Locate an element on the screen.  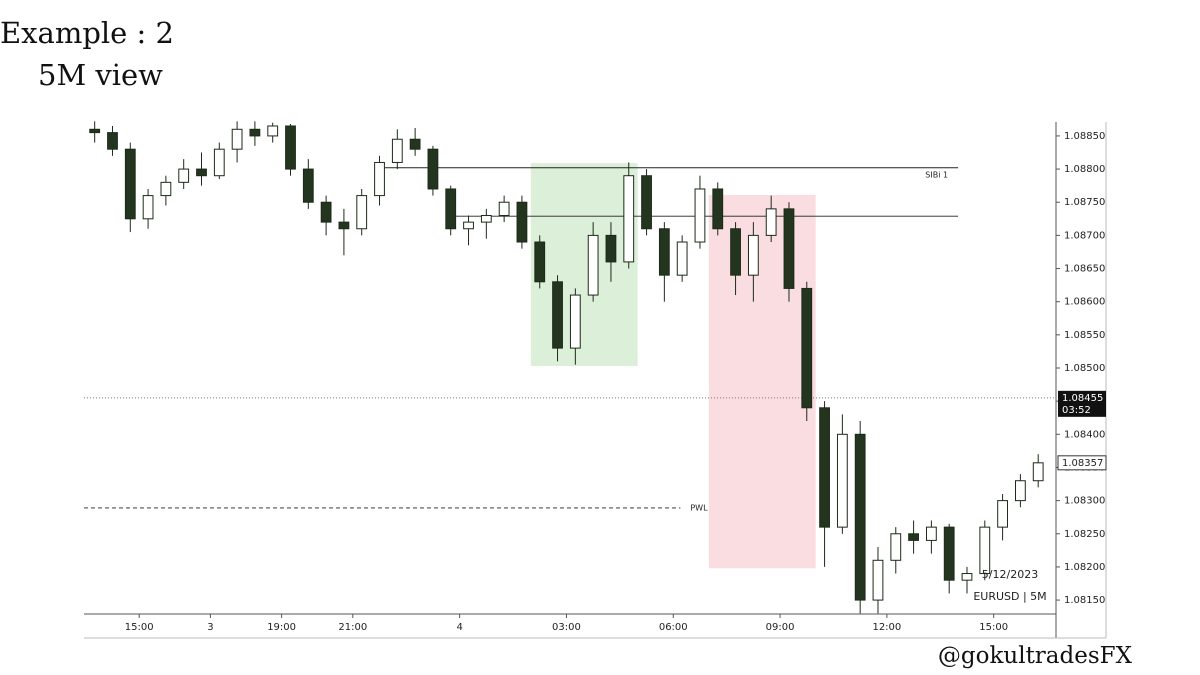
y-tick-label: 1.08600 is located at coordinates (1084, 302).